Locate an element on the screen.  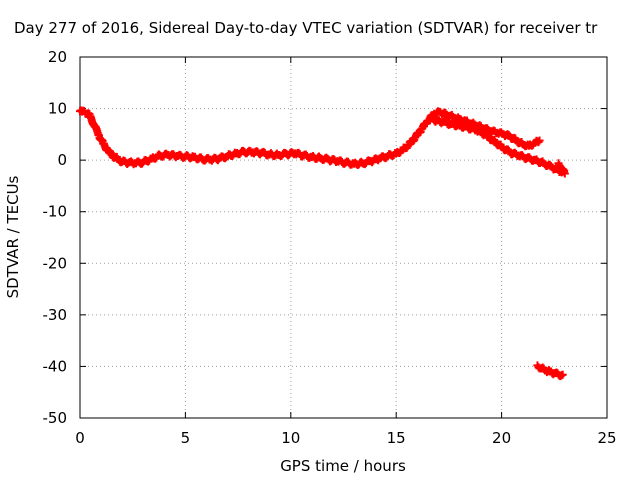
x-tick-label: 25 is located at coordinates (606, 438).